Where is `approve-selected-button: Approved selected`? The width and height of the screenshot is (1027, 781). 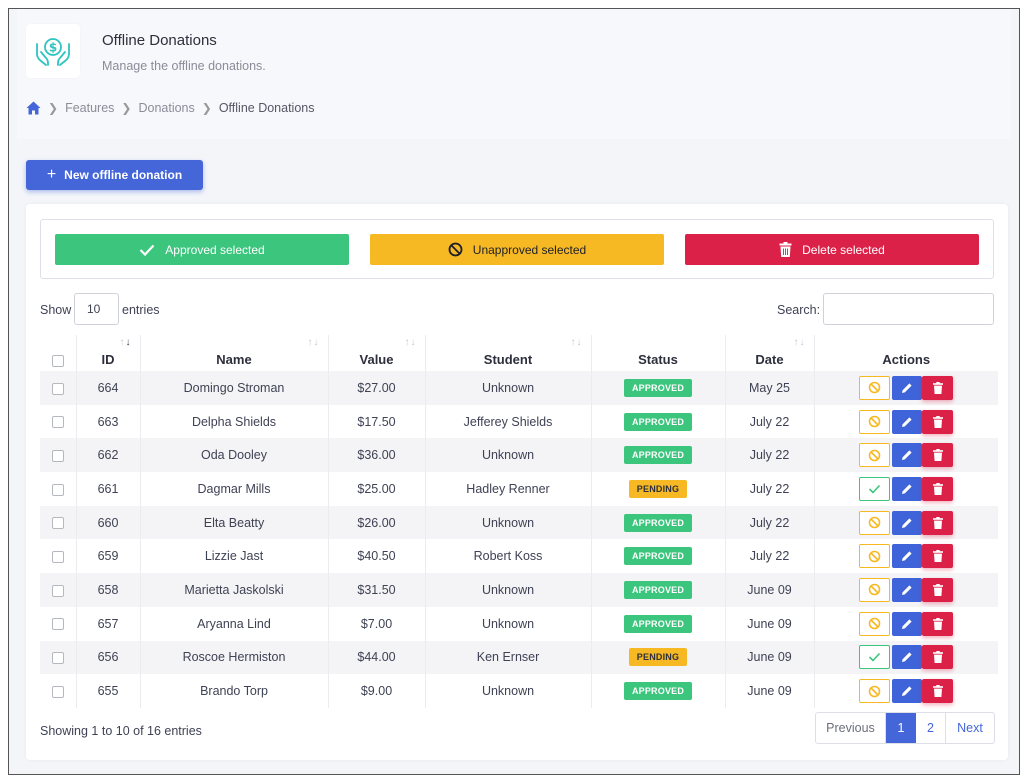 approve-selected-button: Approved selected is located at coordinates (202, 249).